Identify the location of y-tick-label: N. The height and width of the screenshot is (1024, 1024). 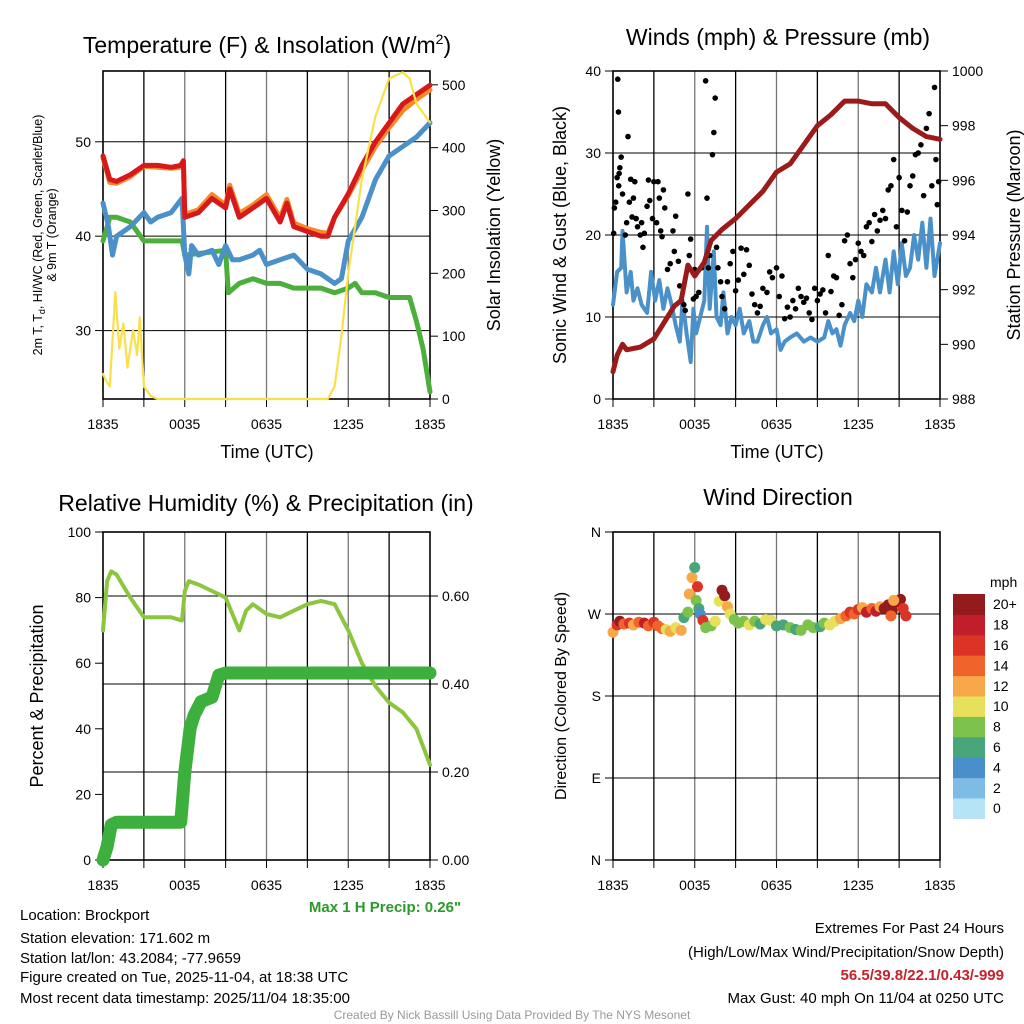
(596, 532).